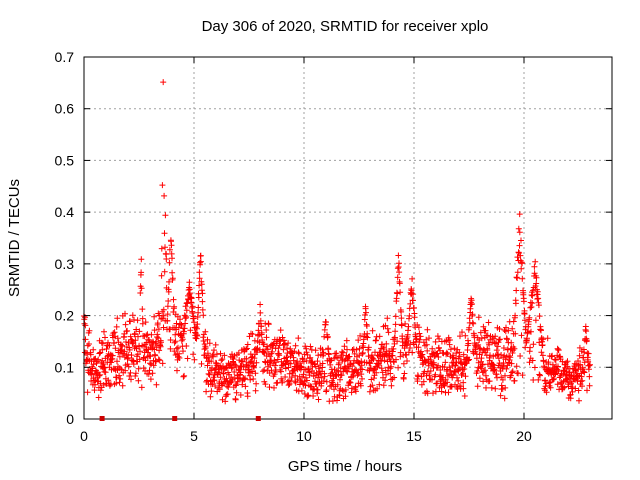 The height and width of the screenshot is (480, 640). What do you see at coordinates (524, 436) in the screenshot?
I see `x-tick-label: 20` at bounding box center [524, 436].